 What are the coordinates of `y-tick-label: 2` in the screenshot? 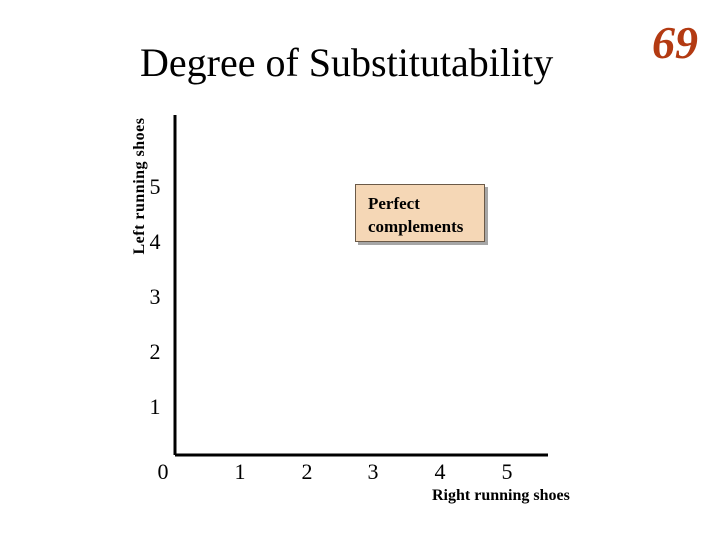 It's located at (155, 351).